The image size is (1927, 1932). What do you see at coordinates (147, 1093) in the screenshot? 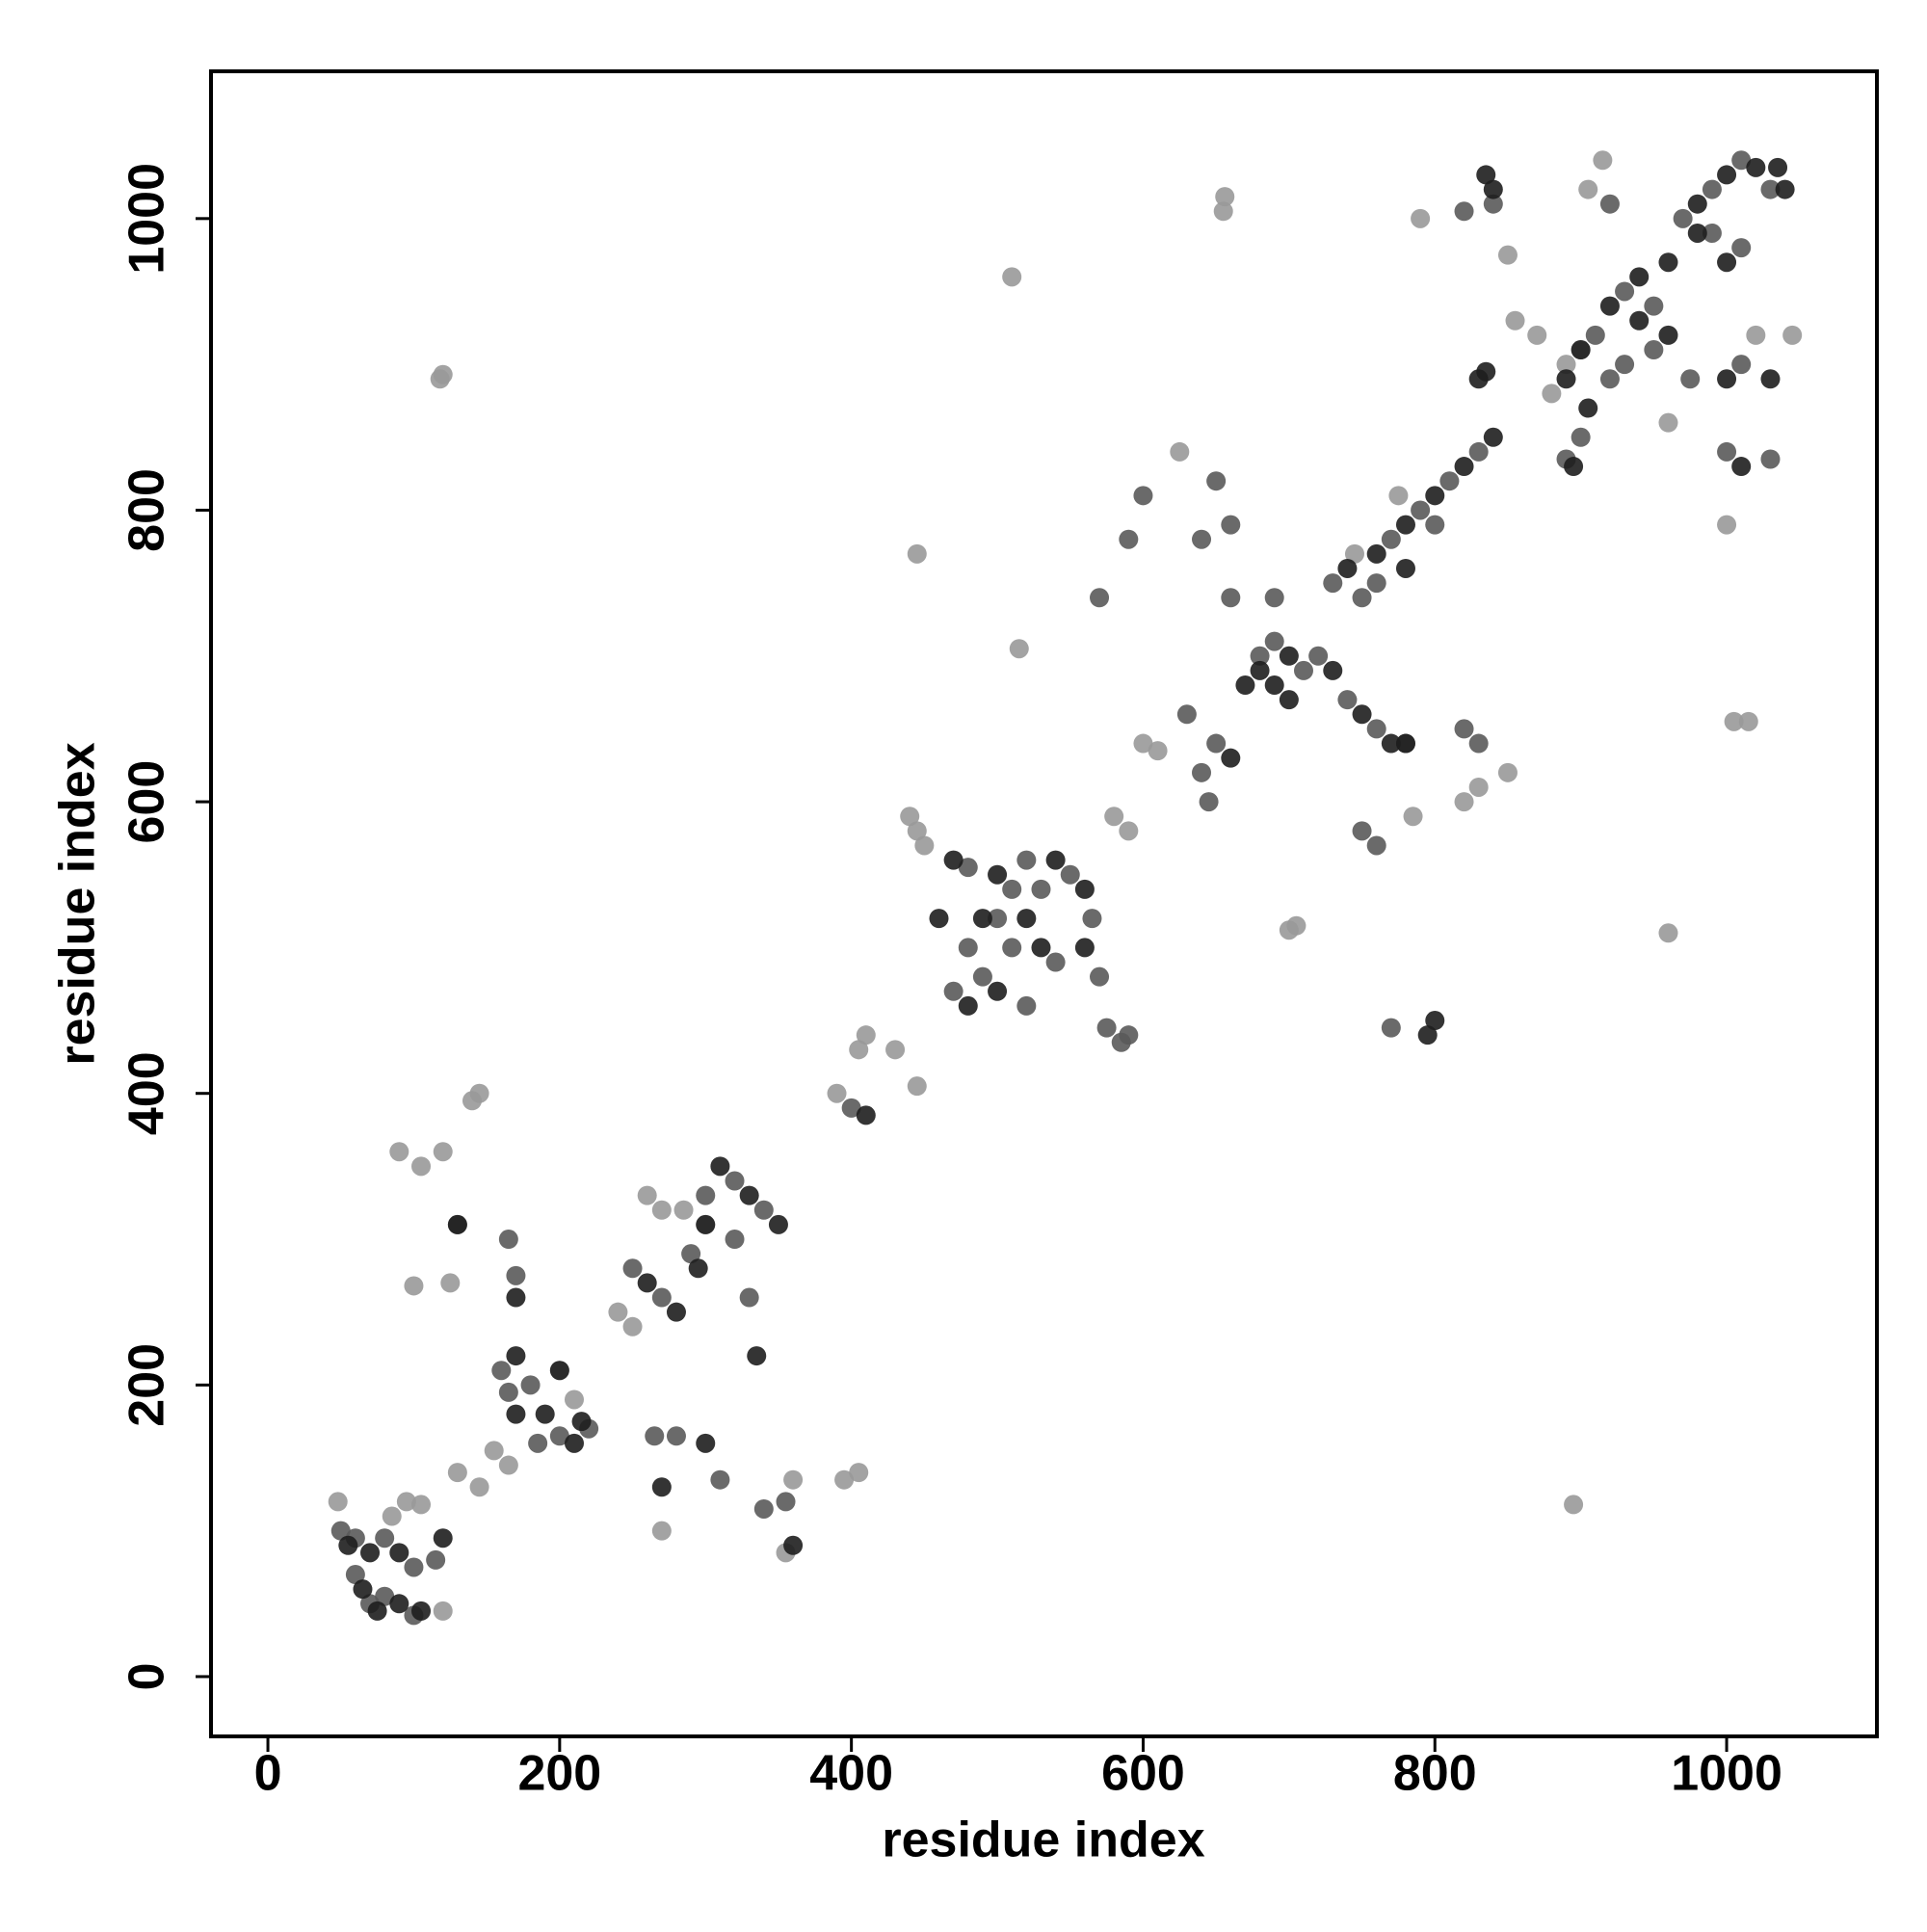
I see `y-tick-label: 400` at bounding box center [147, 1093].